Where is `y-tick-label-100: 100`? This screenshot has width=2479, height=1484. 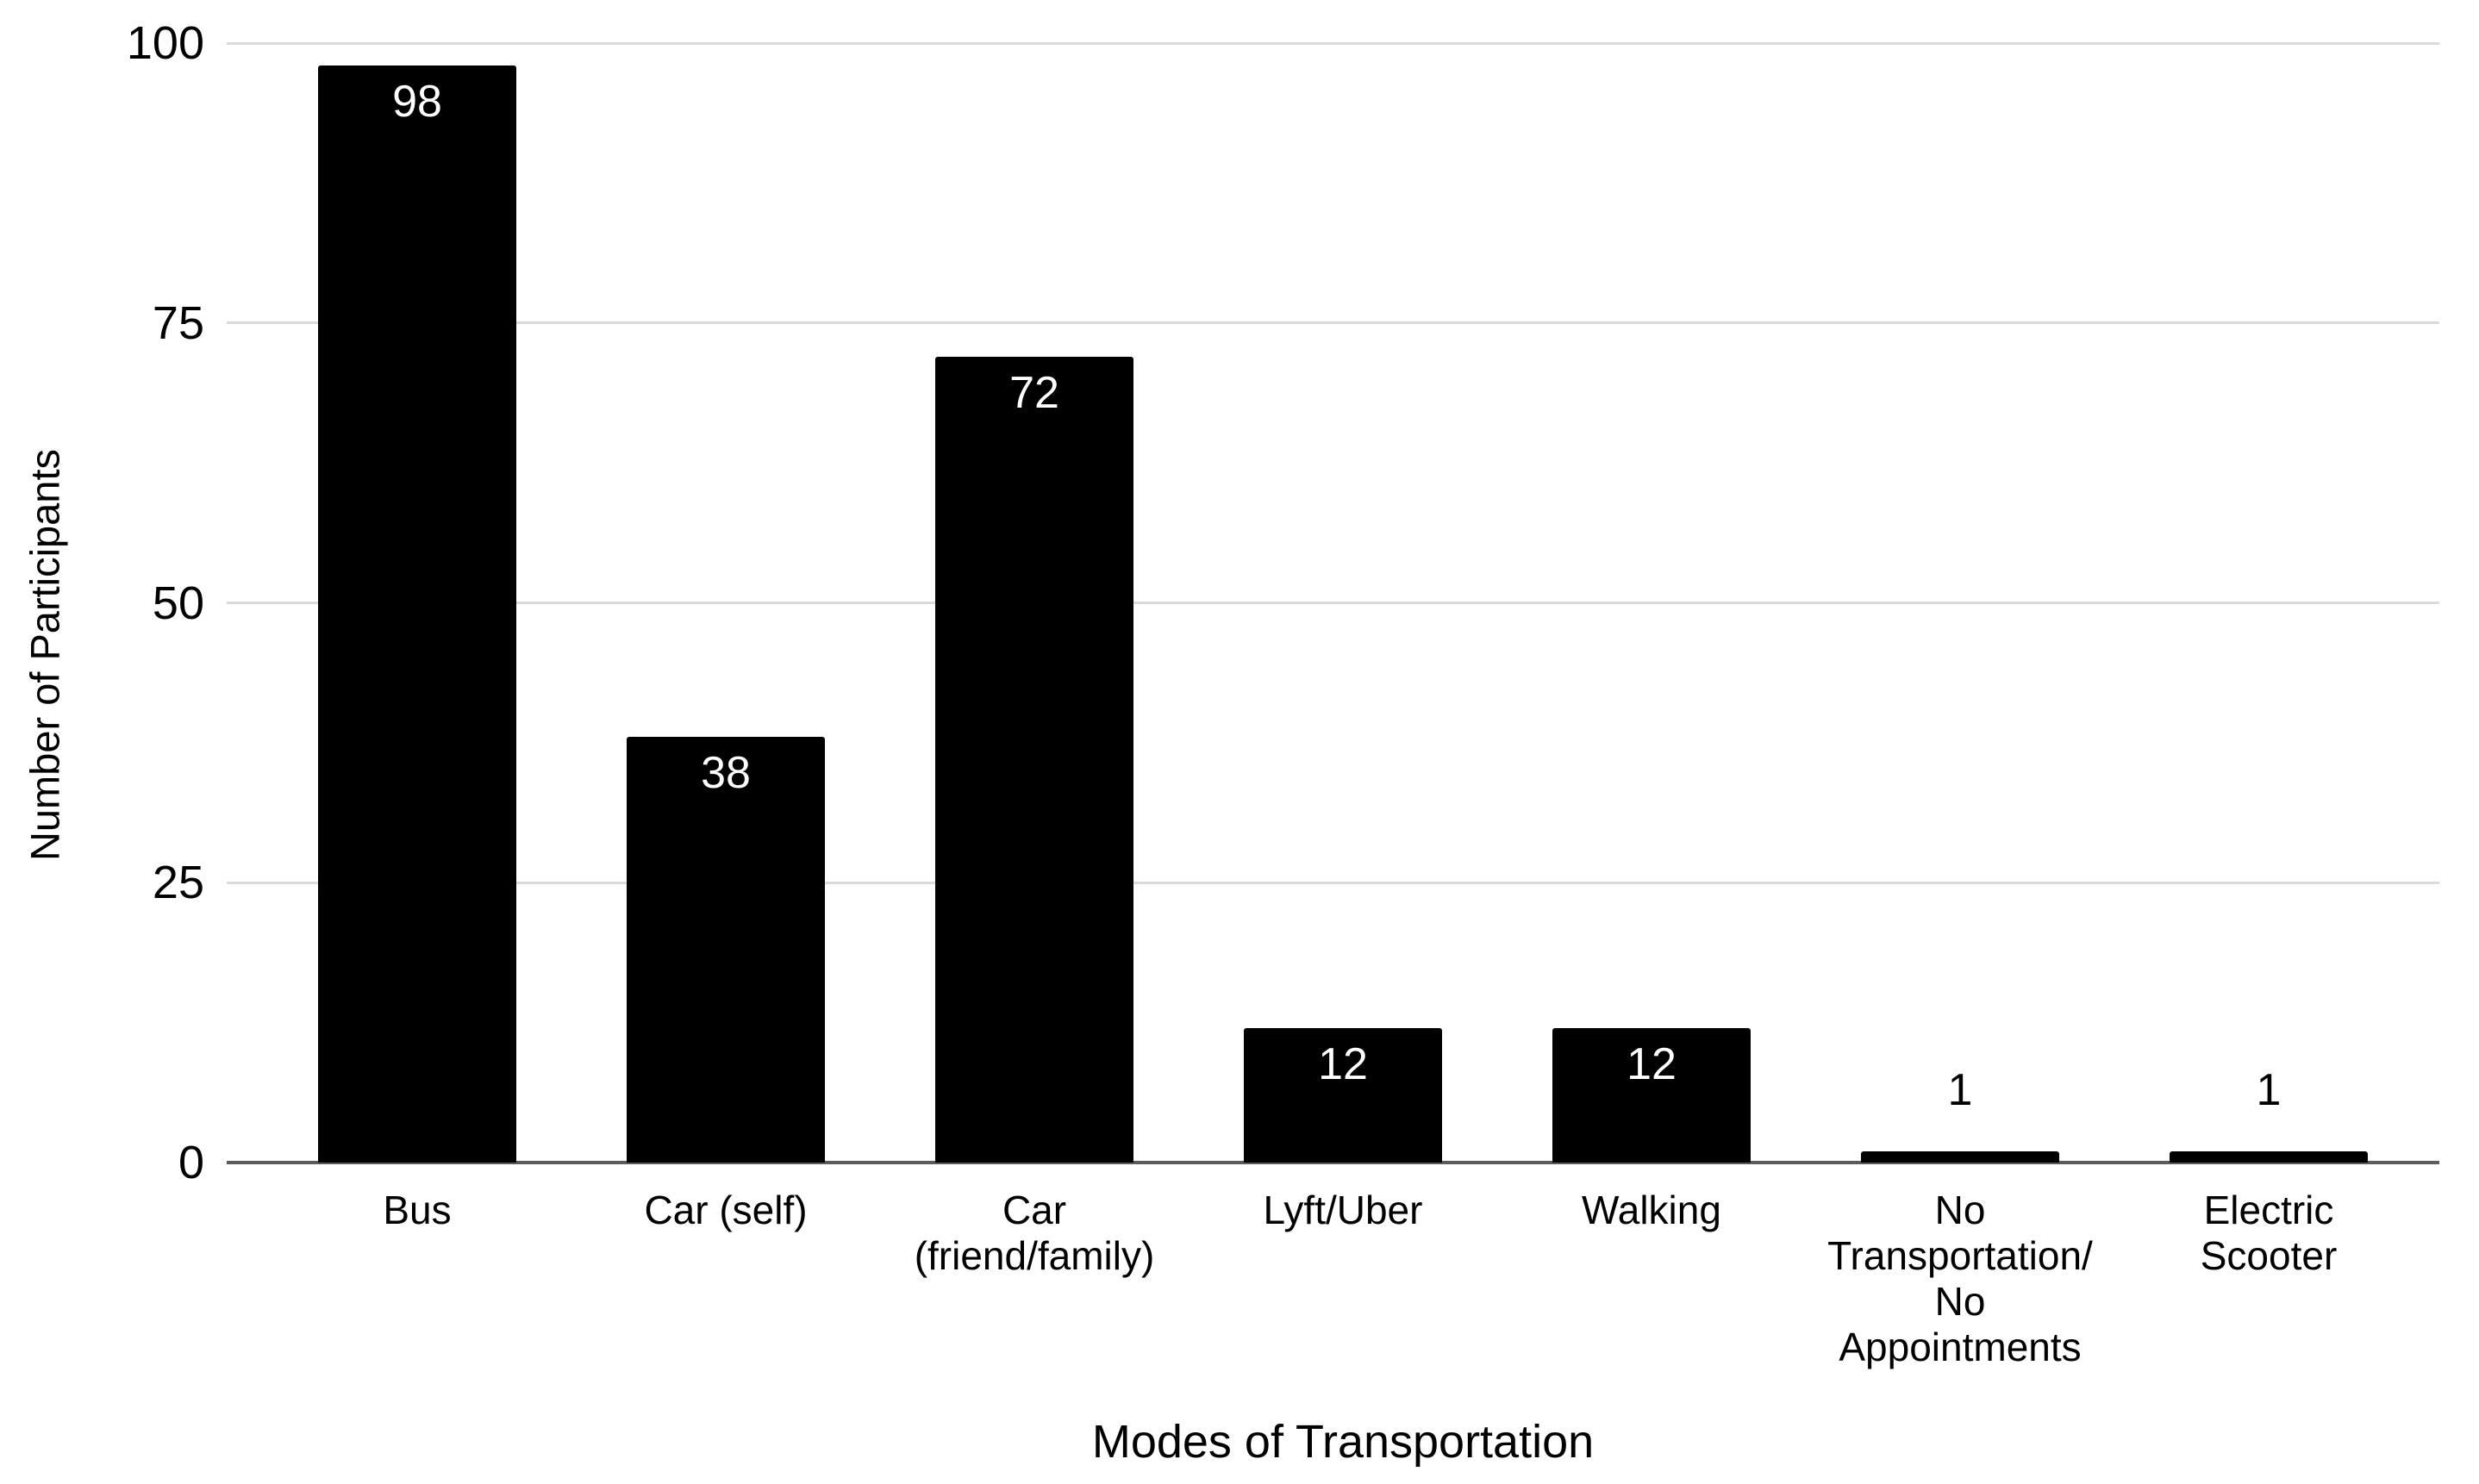
y-tick-label-100: 100 is located at coordinates (165, 43).